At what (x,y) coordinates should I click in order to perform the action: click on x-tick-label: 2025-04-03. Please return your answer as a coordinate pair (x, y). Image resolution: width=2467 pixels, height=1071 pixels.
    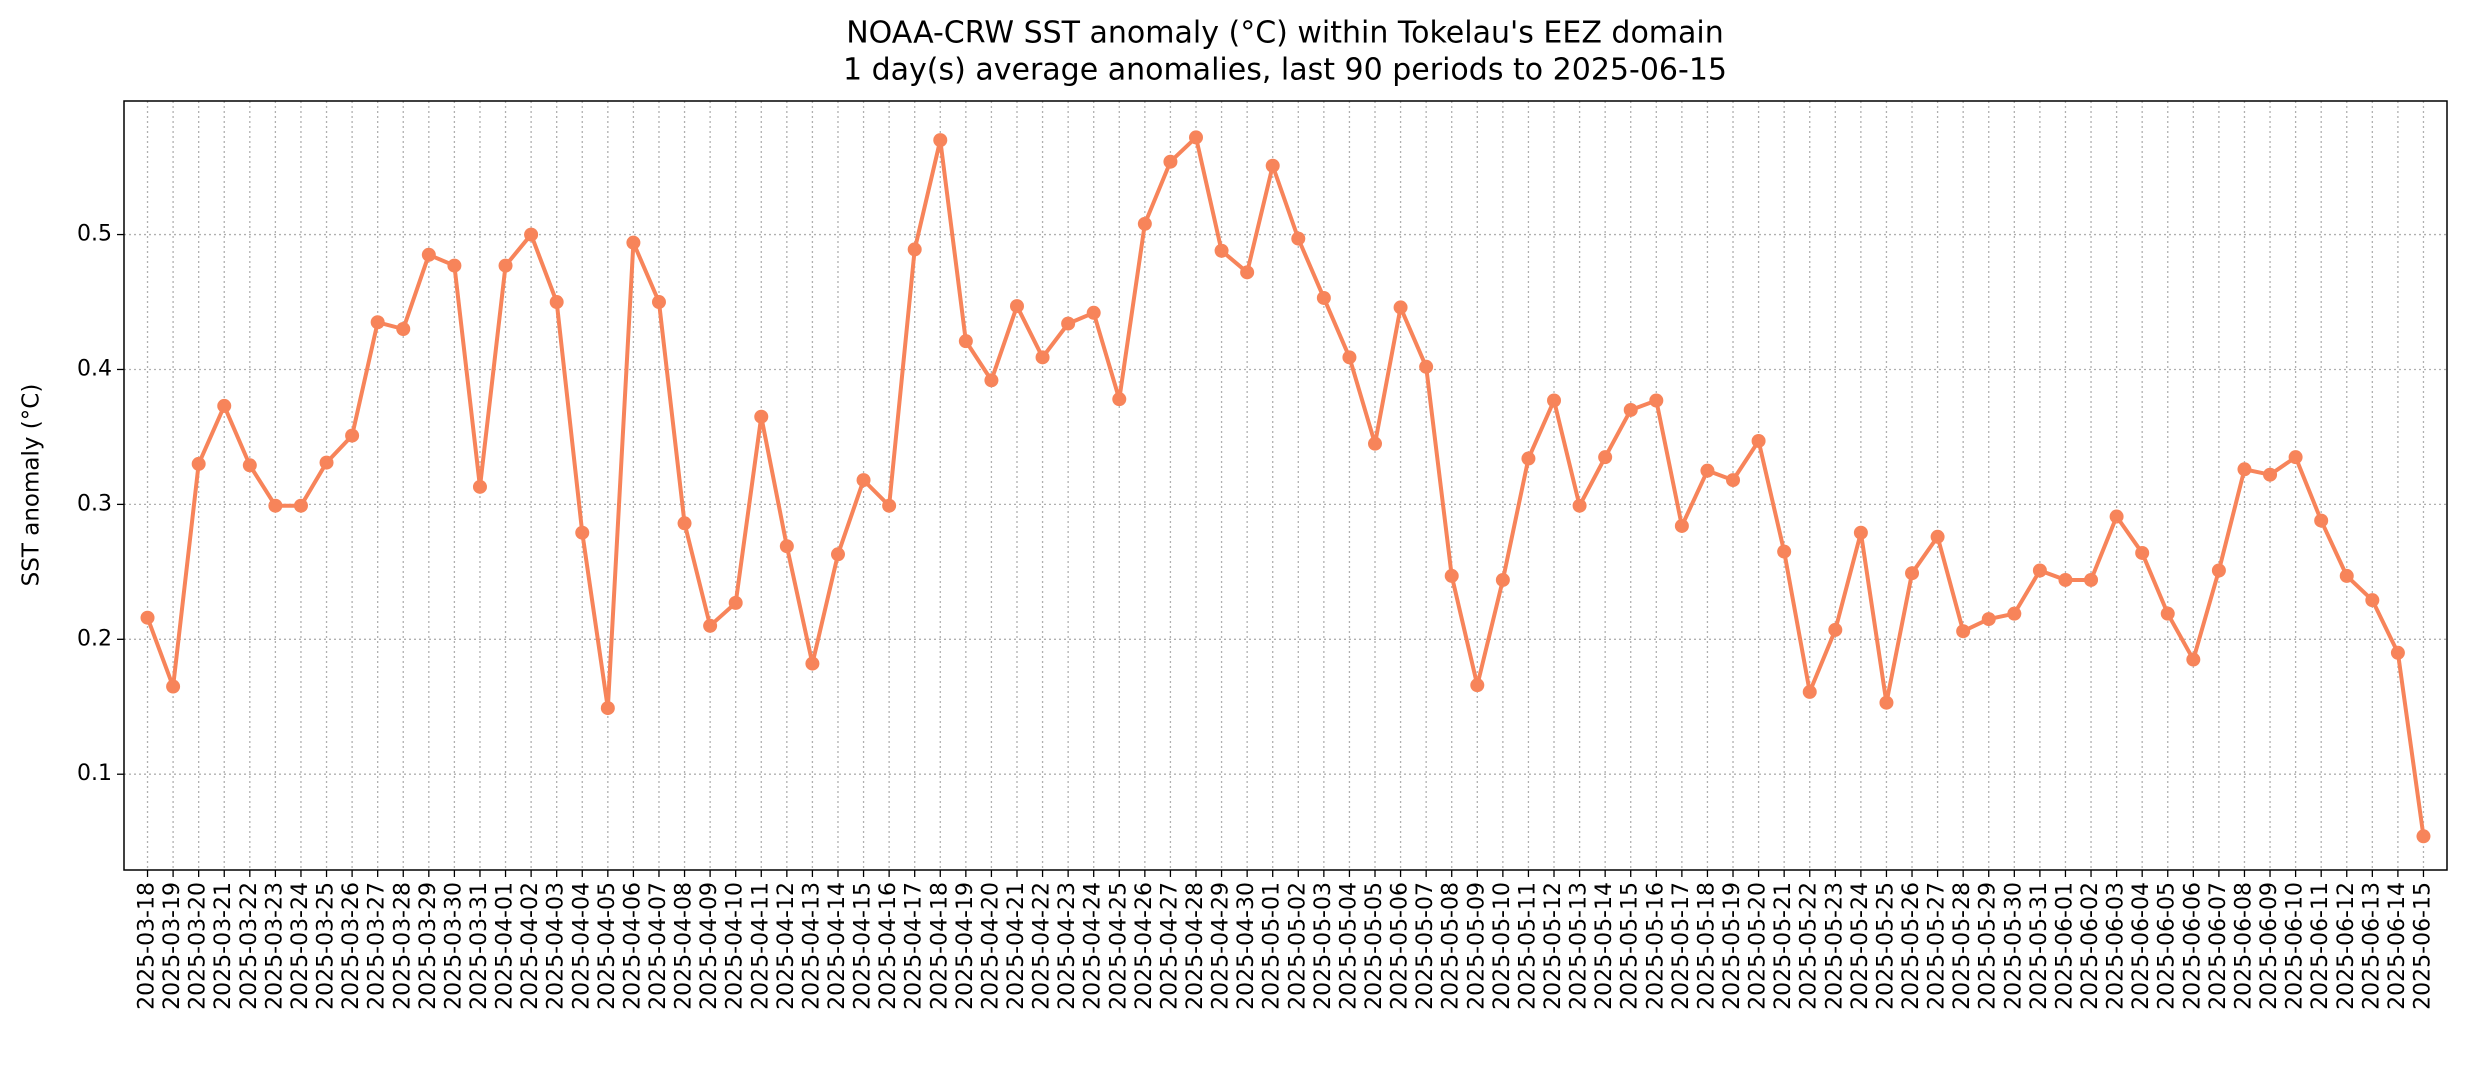
    Looking at the image, I should click on (556, 946).